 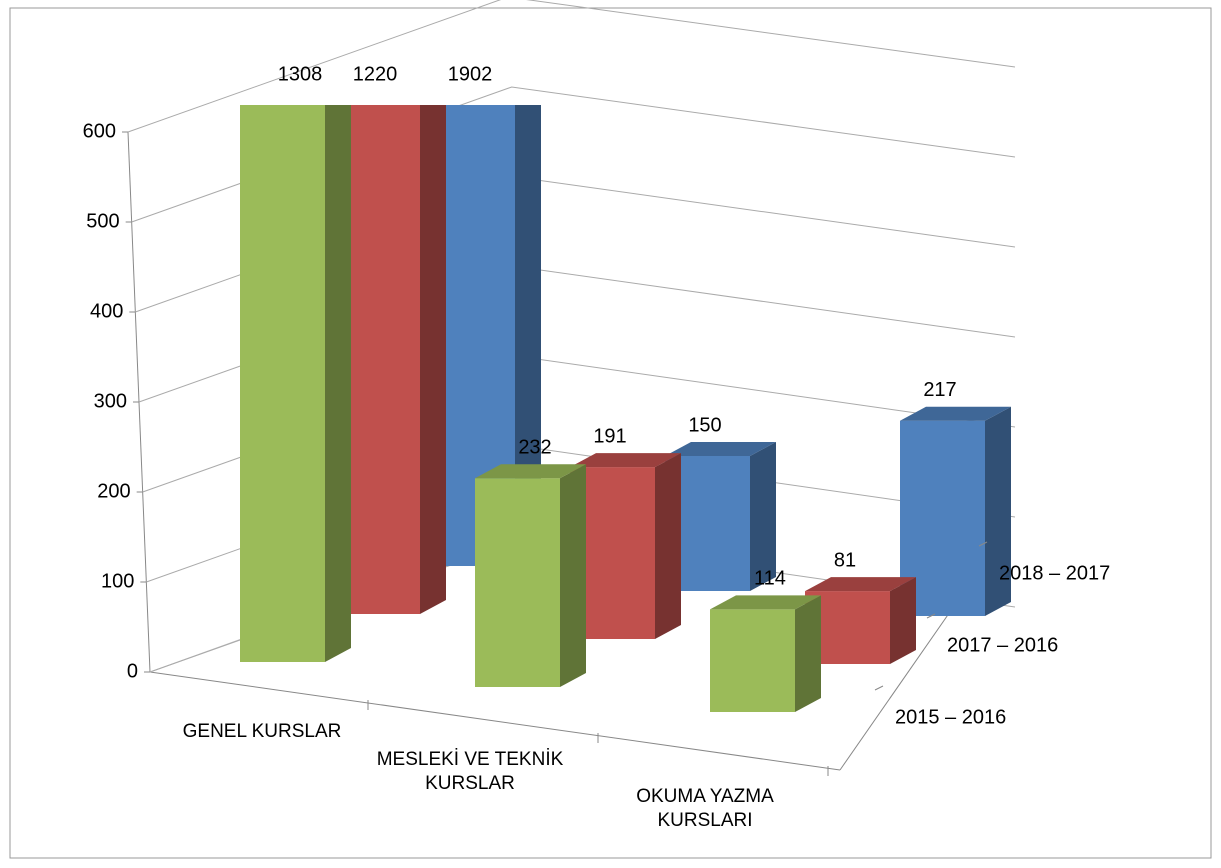 I want to click on data-label: 1308, so click(x=300, y=74).